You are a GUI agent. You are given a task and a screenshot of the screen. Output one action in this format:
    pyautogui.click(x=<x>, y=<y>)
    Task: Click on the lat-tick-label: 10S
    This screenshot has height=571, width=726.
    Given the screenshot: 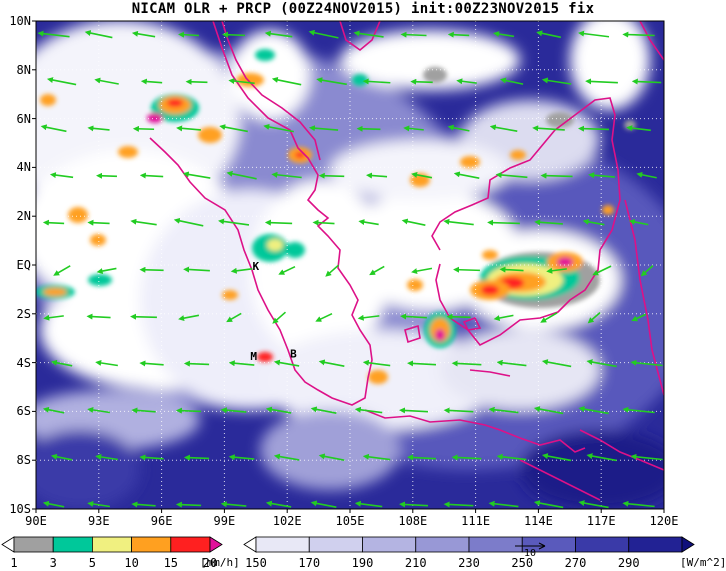 What is the action you would take?
    pyautogui.click(x=20, y=509)
    